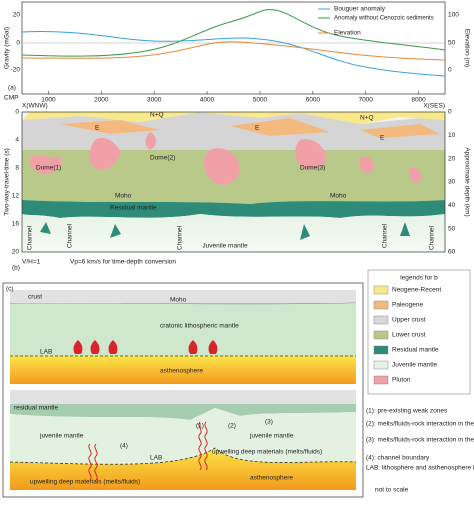  What do you see at coordinates (452, 252) in the screenshot?
I see `y2-tick-label: 60` at bounding box center [452, 252].